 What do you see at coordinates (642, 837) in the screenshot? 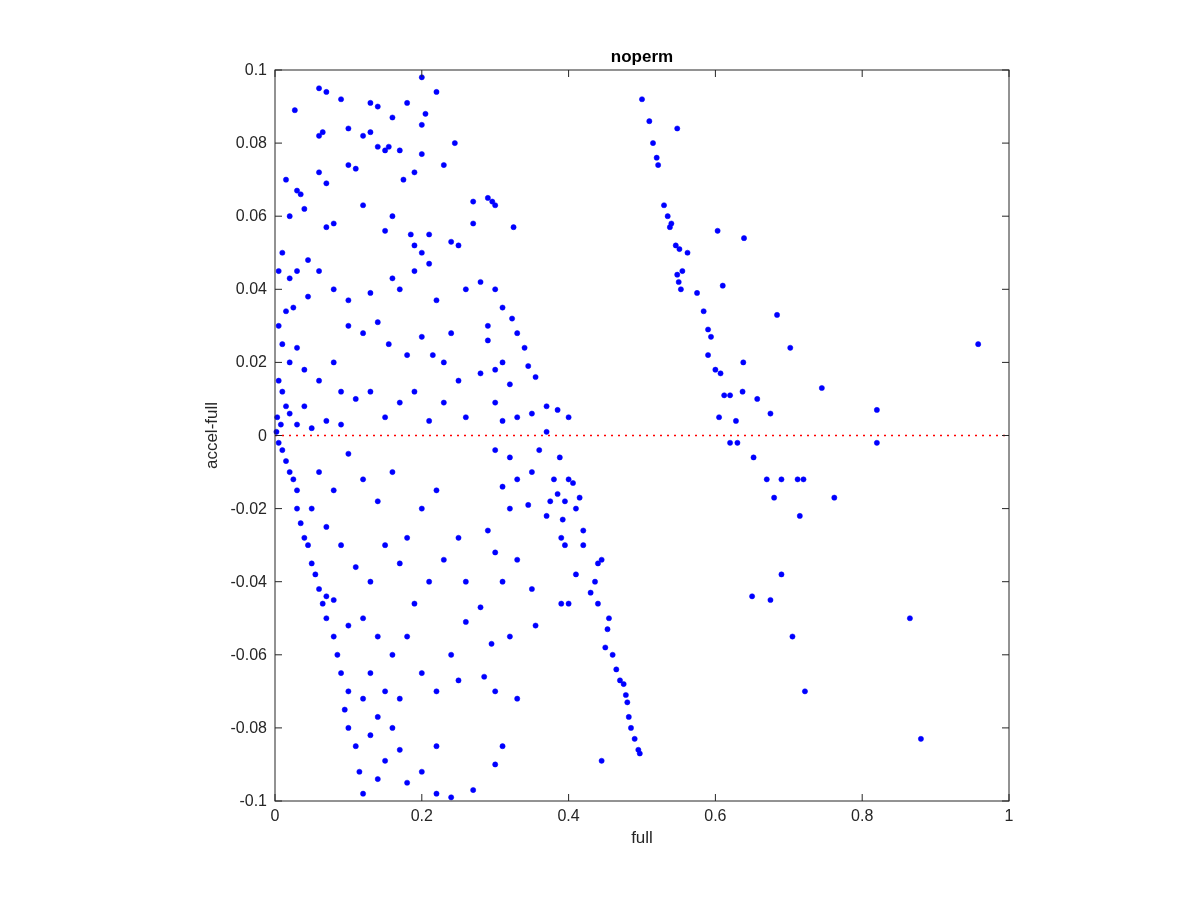
I see `x-axis-title: full` at bounding box center [642, 837].